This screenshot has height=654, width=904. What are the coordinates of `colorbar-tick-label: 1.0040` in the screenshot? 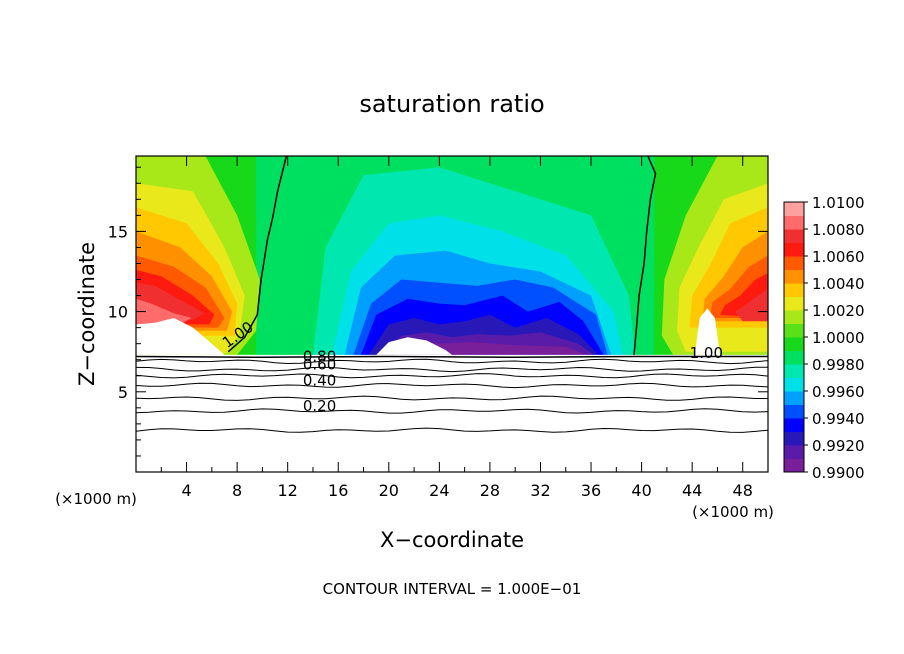 It's located at (838, 284).